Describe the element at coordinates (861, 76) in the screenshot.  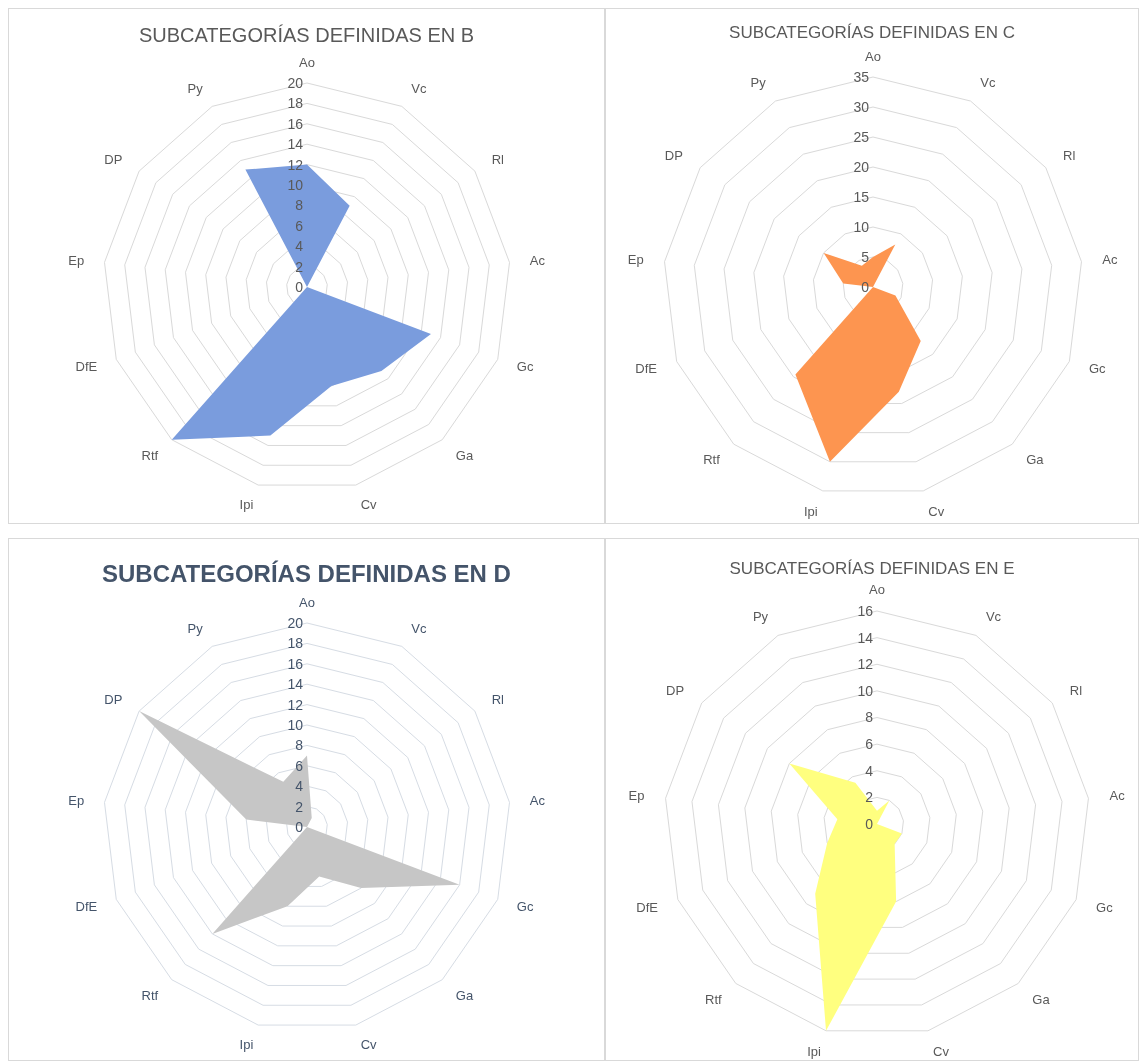
I see `y-tick-label: 35` at that location.